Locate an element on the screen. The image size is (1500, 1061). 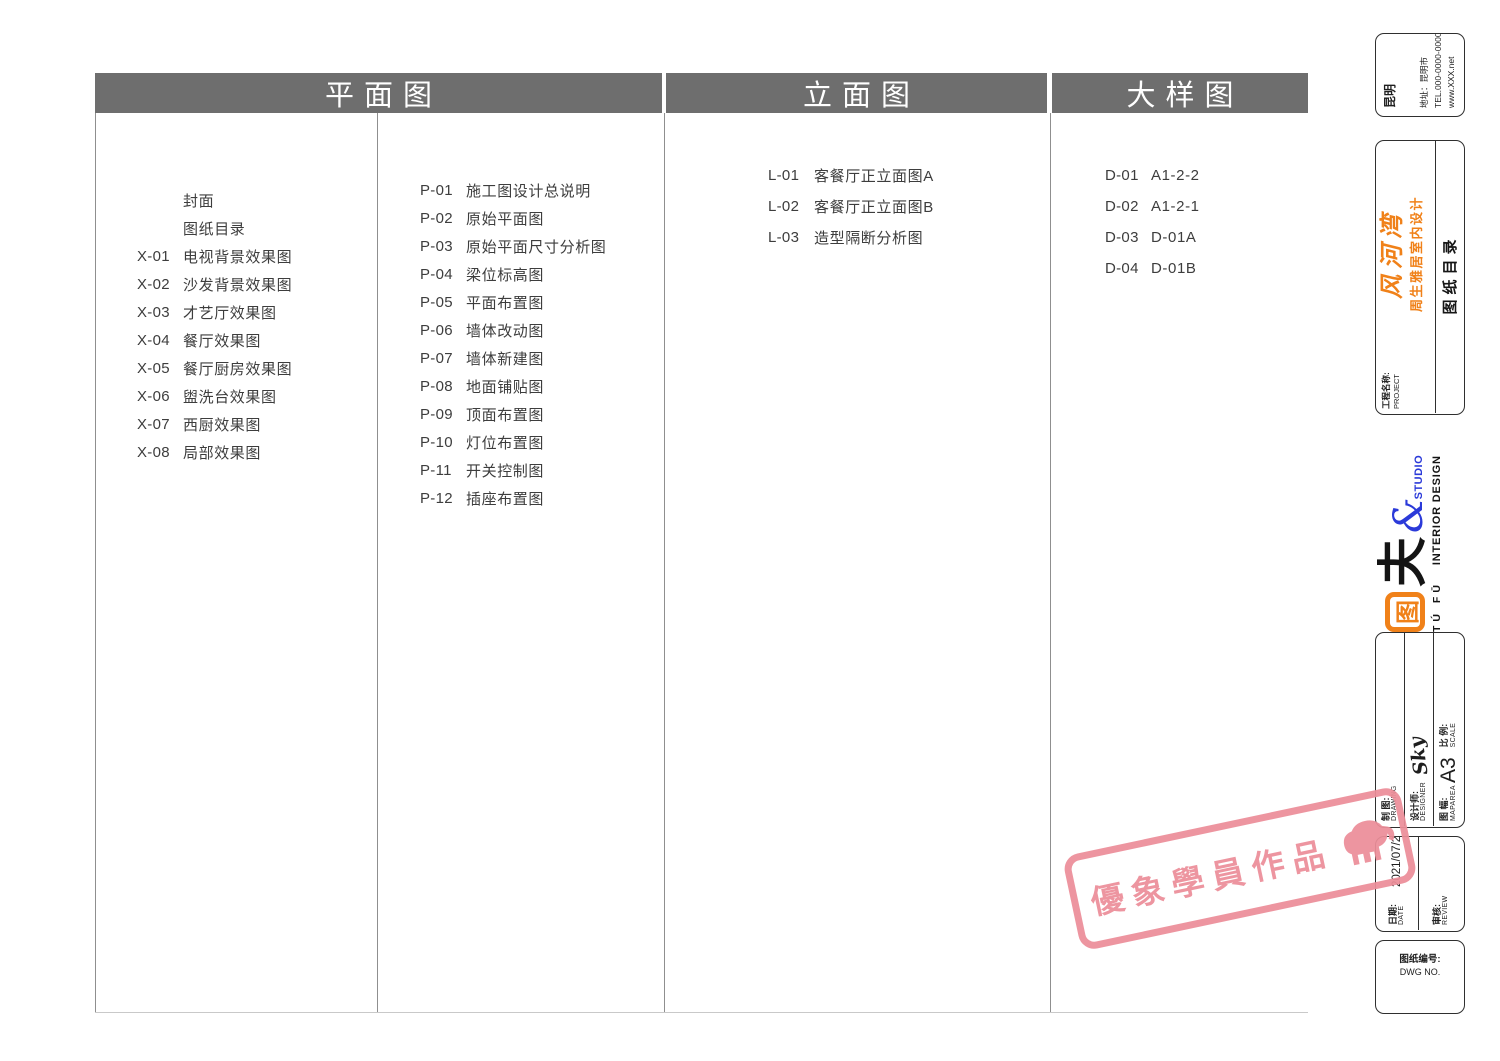
list-item: P-11 开关控制图 is located at coordinates (482, 470).